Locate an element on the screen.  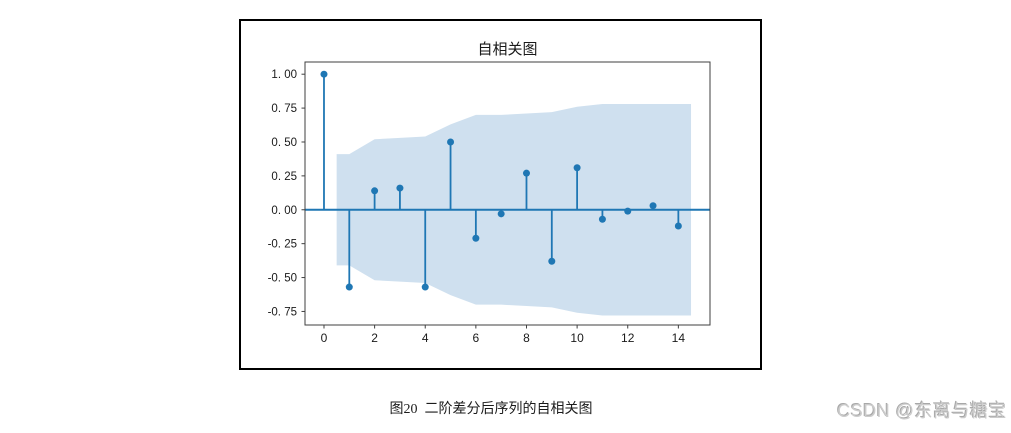
chart-title: 自相关图 is located at coordinates (507, 49).